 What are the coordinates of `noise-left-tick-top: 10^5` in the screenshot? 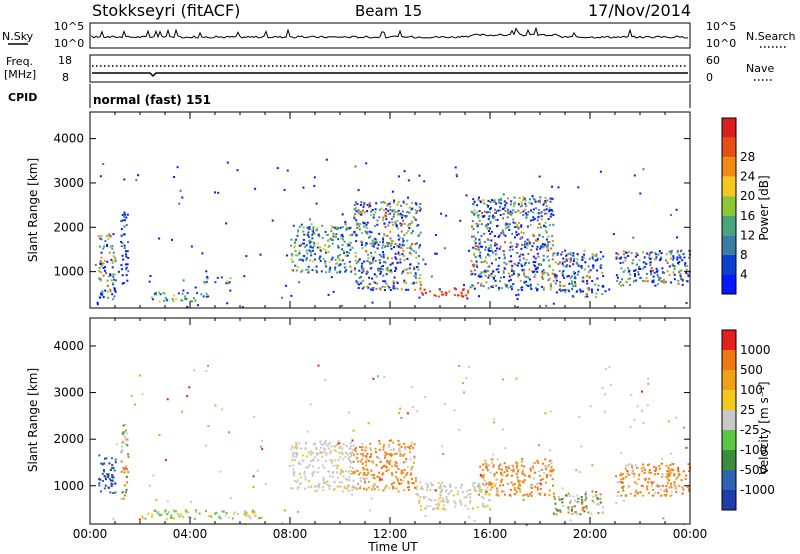 It's located at (69, 26).